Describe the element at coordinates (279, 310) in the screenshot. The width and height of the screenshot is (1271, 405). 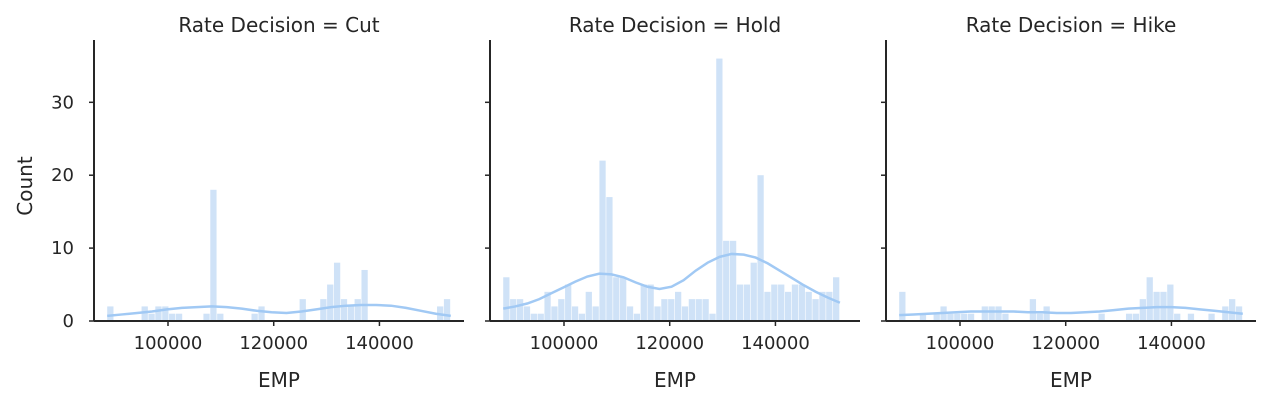
I see `kde-line-cut` at that location.